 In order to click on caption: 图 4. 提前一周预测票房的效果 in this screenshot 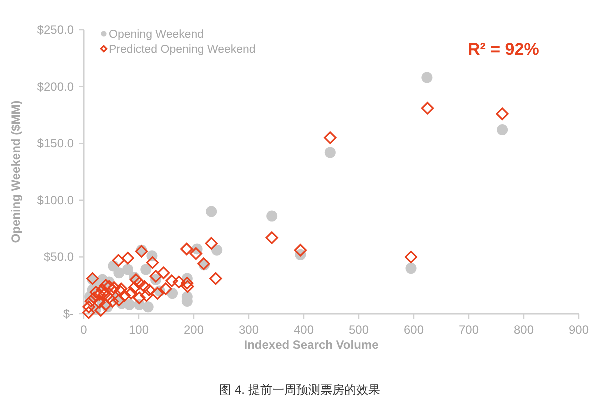, I will do `click(300, 390)`.